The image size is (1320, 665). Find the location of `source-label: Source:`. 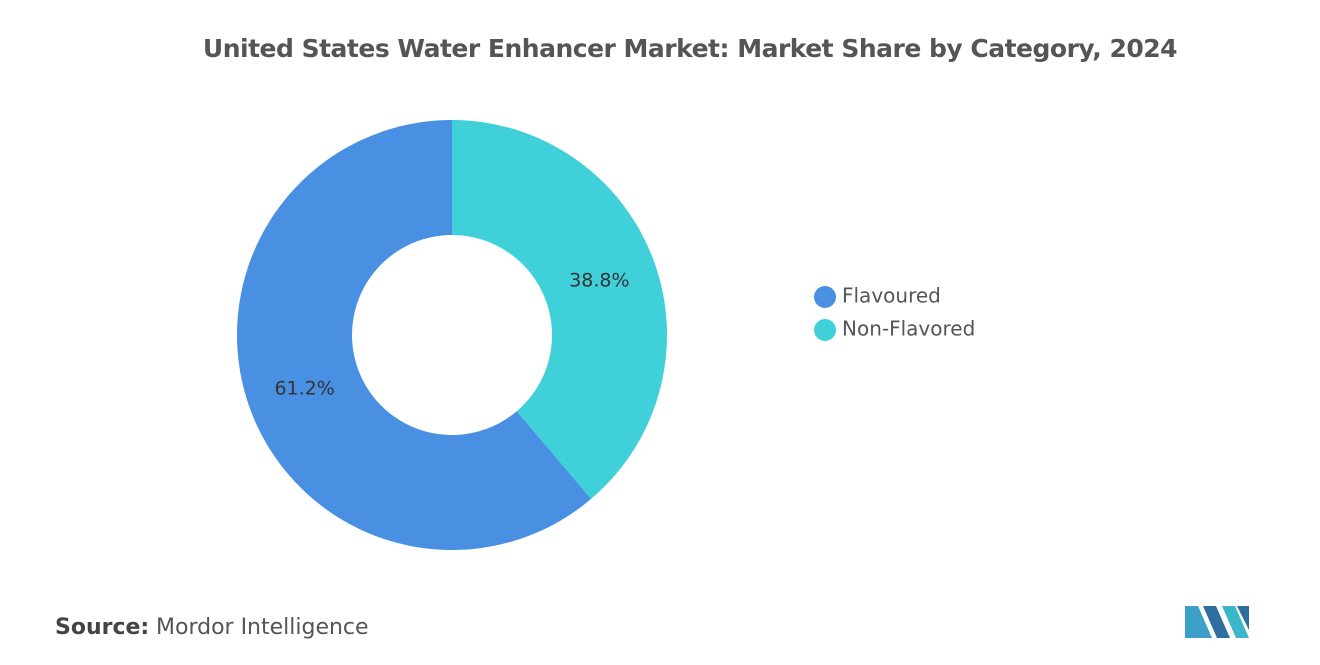

source-label: Source: is located at coordinates (102, 627).